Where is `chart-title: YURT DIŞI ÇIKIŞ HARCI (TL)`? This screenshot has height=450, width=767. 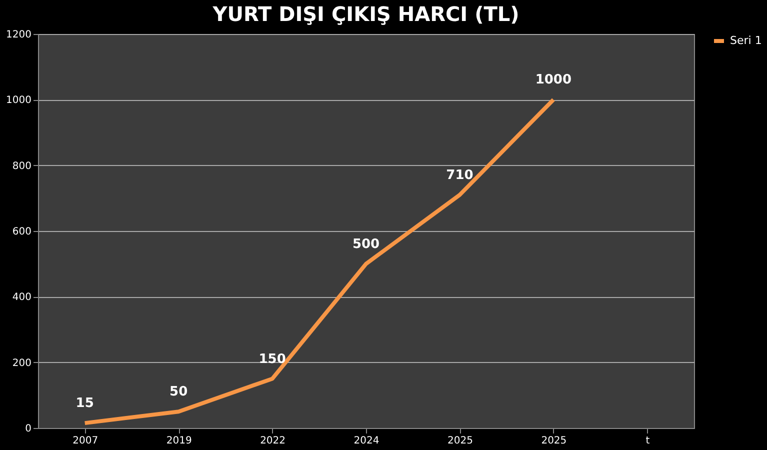 chart-title: YURT DIŞI ÇIKIŞ HARCI (TL) is located at coordinates (366, 14).